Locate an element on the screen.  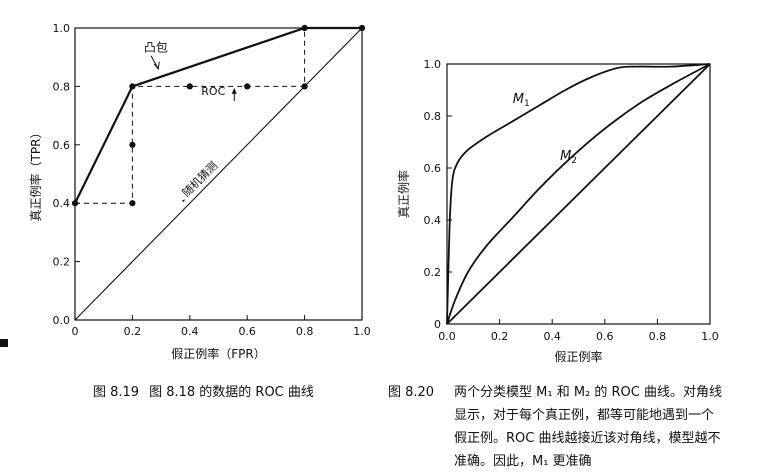
y-tick-label: 0.0 is located at coordinates (62, 320).